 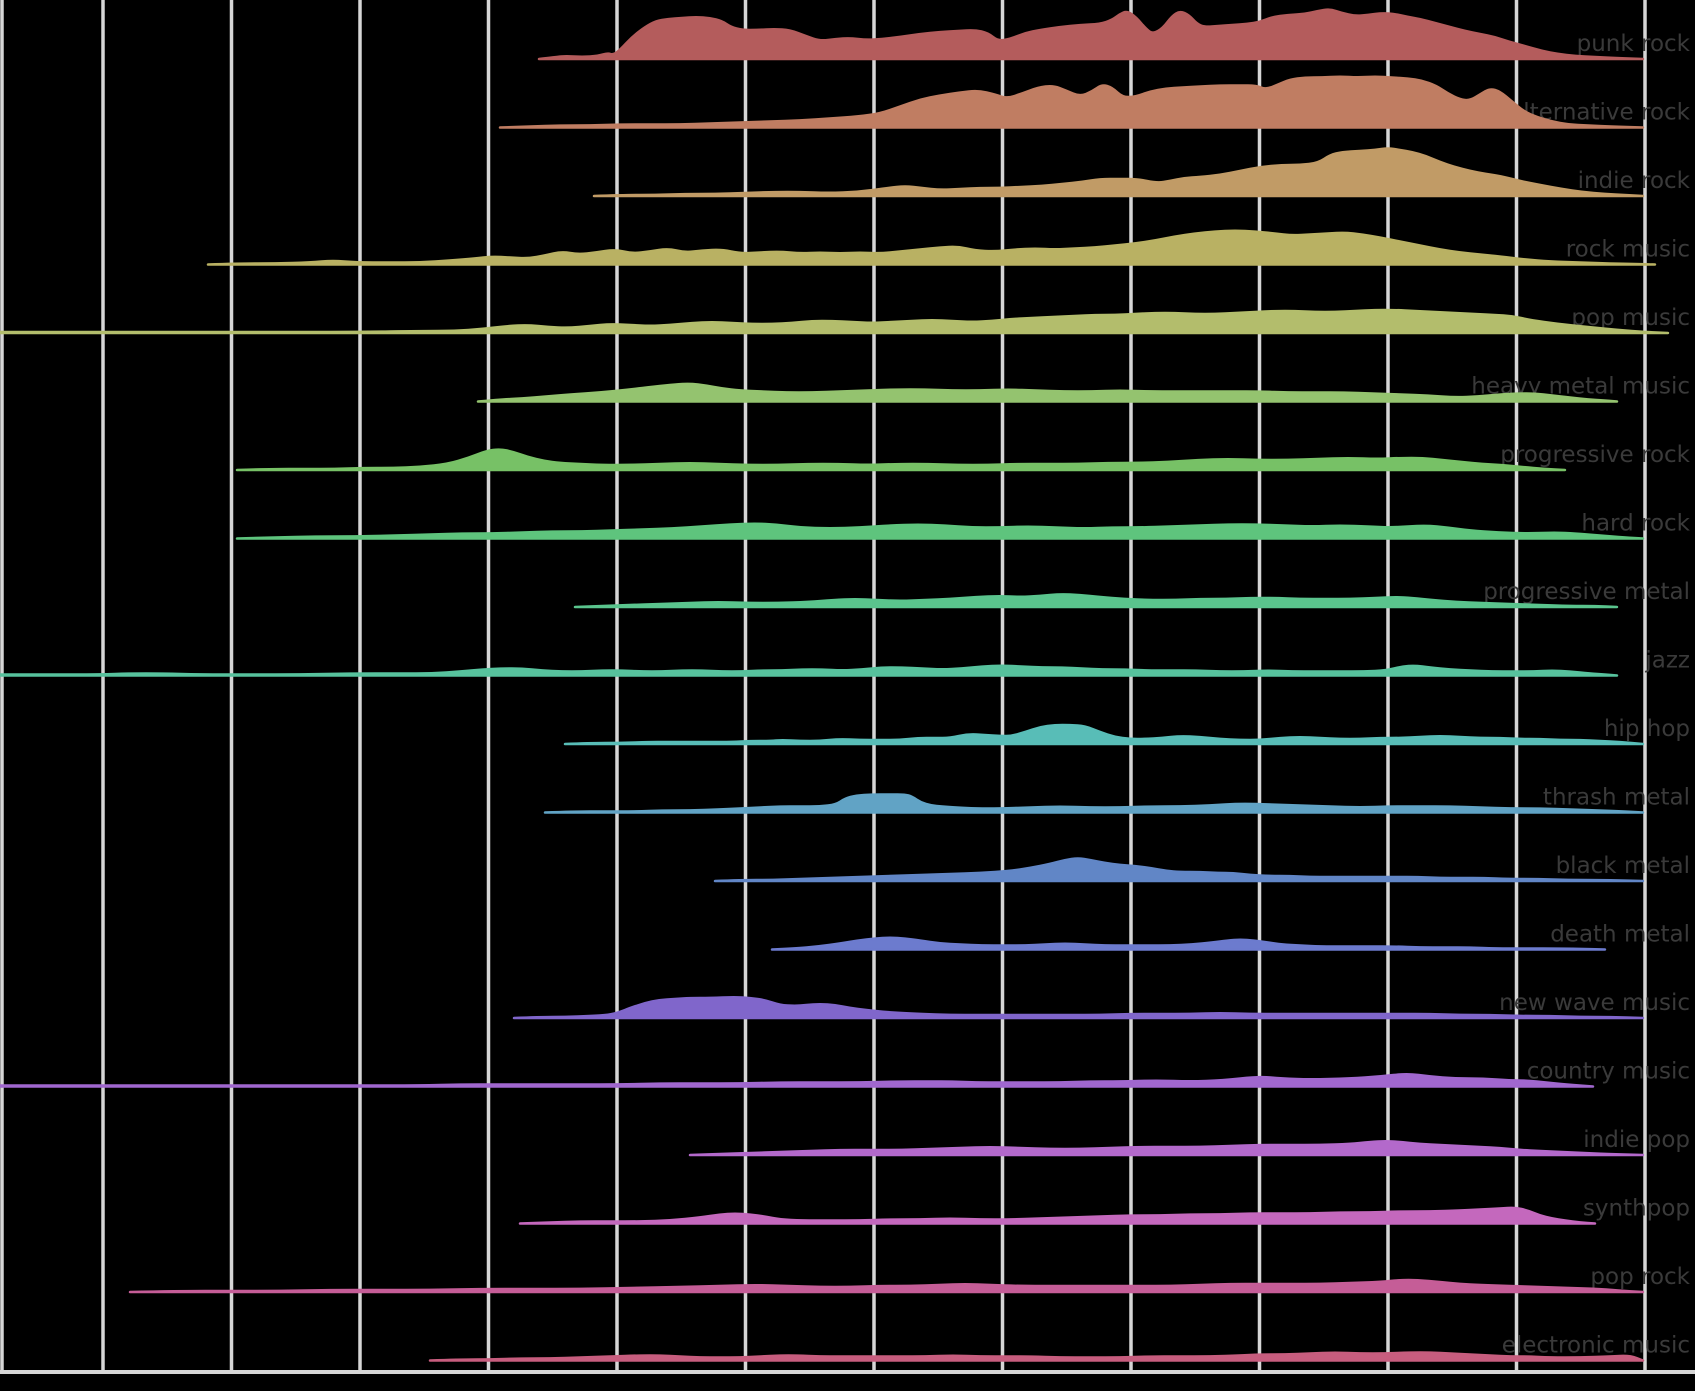 I want to click on density-area-synthpop, so click(x=1057, y=1215).